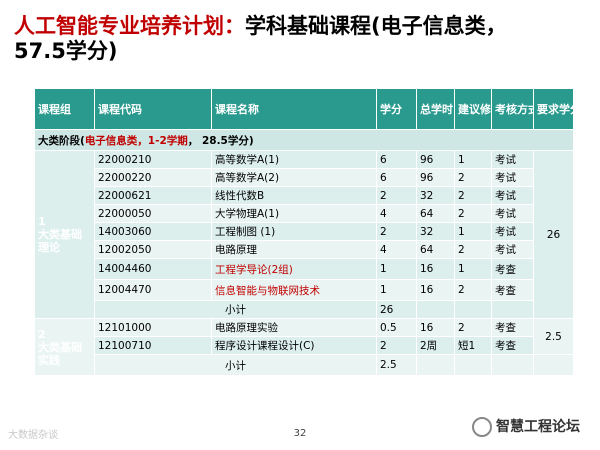  Describe the element at coordinates (396, 365) in the screenshot. I see `subtotal-credit: 2.5` at that location.